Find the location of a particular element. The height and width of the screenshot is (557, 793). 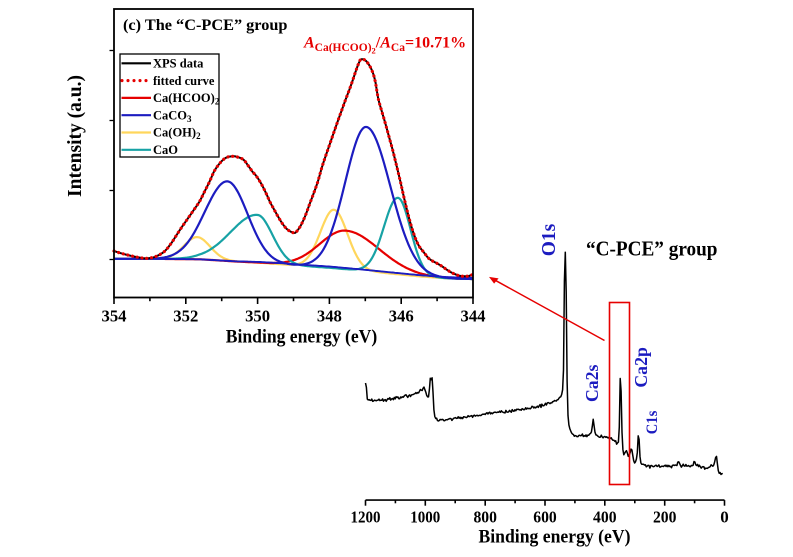

svg-text: CaCO3 is located at coordinates (172, 116).